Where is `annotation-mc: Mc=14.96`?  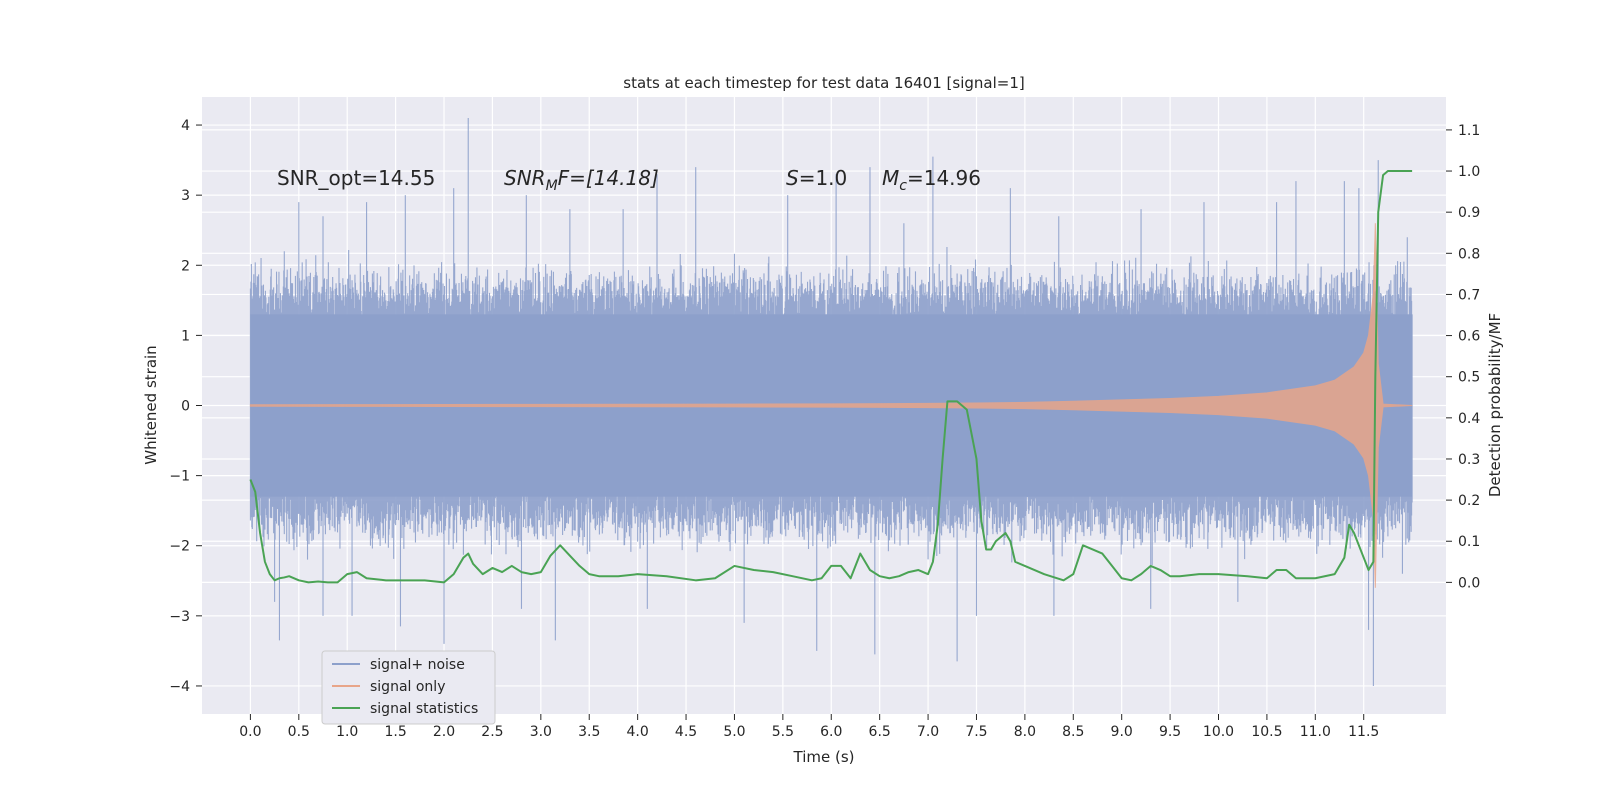
annotation-mc: Mc=14.96 is located at coordinates (931, 180).